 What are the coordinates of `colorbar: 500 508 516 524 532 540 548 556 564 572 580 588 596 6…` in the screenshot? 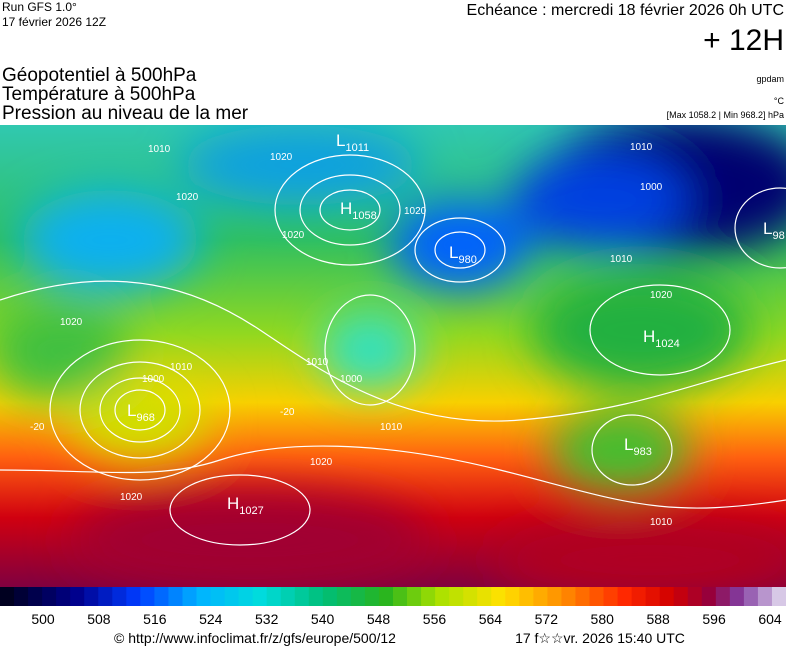 It's located at (393, 607).